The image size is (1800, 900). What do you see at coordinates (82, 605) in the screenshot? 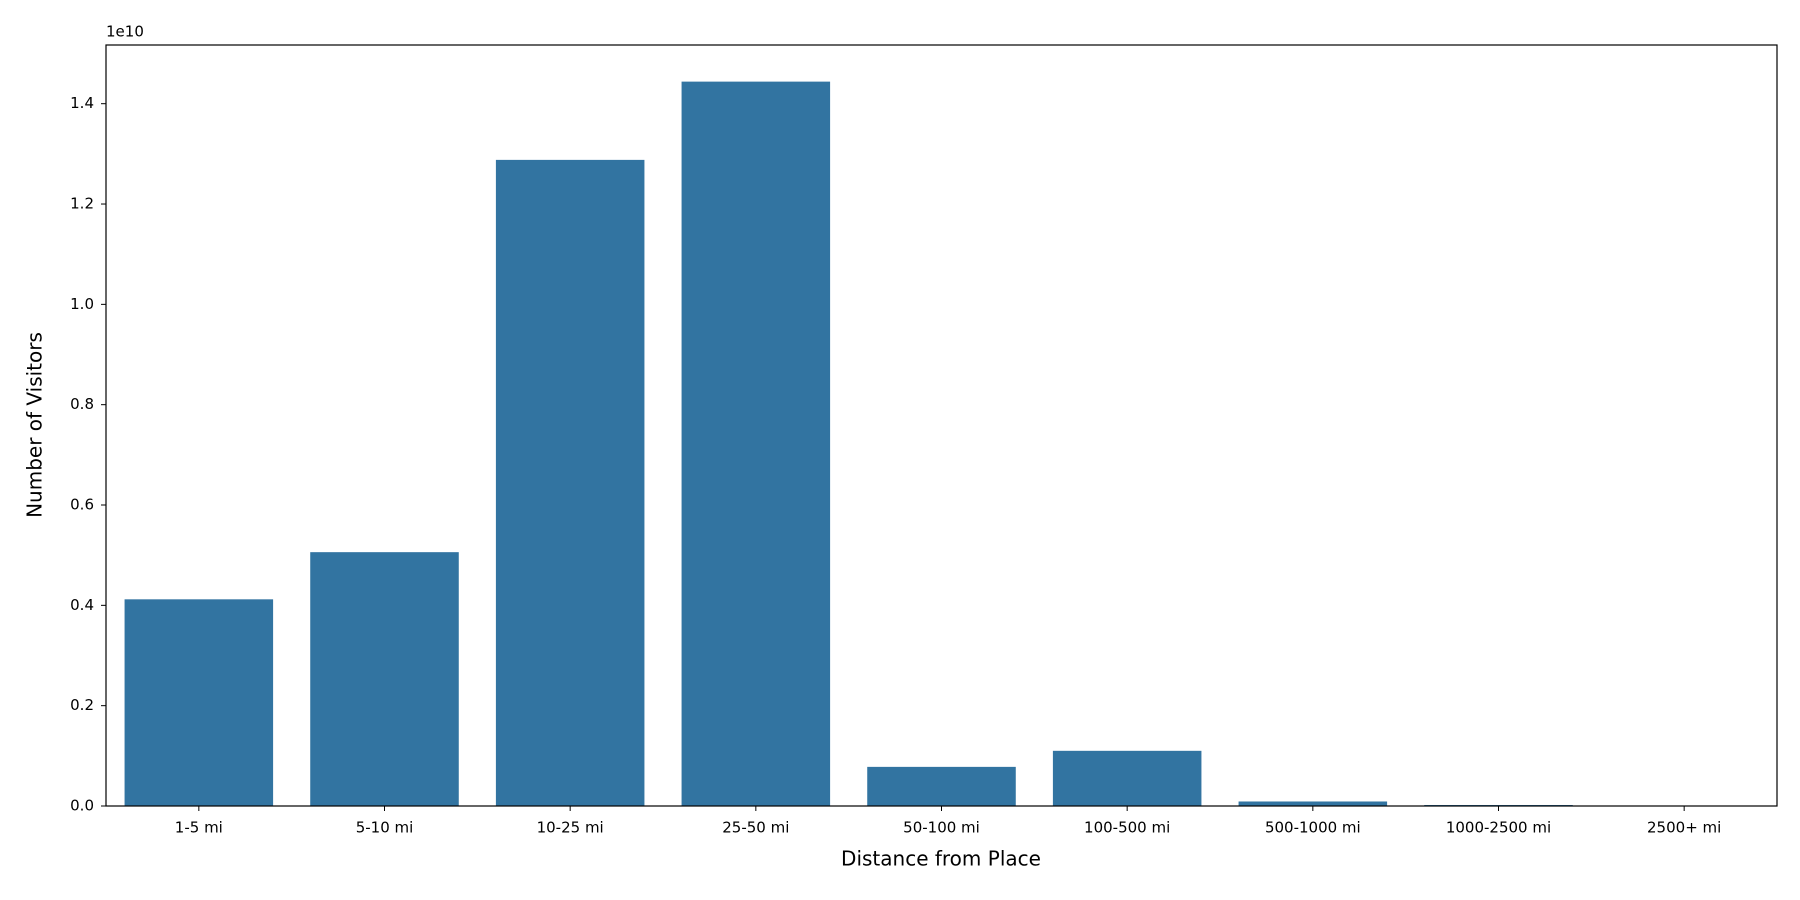
I see `y-tick-label: 0.4` at bounding box center [82, 605].